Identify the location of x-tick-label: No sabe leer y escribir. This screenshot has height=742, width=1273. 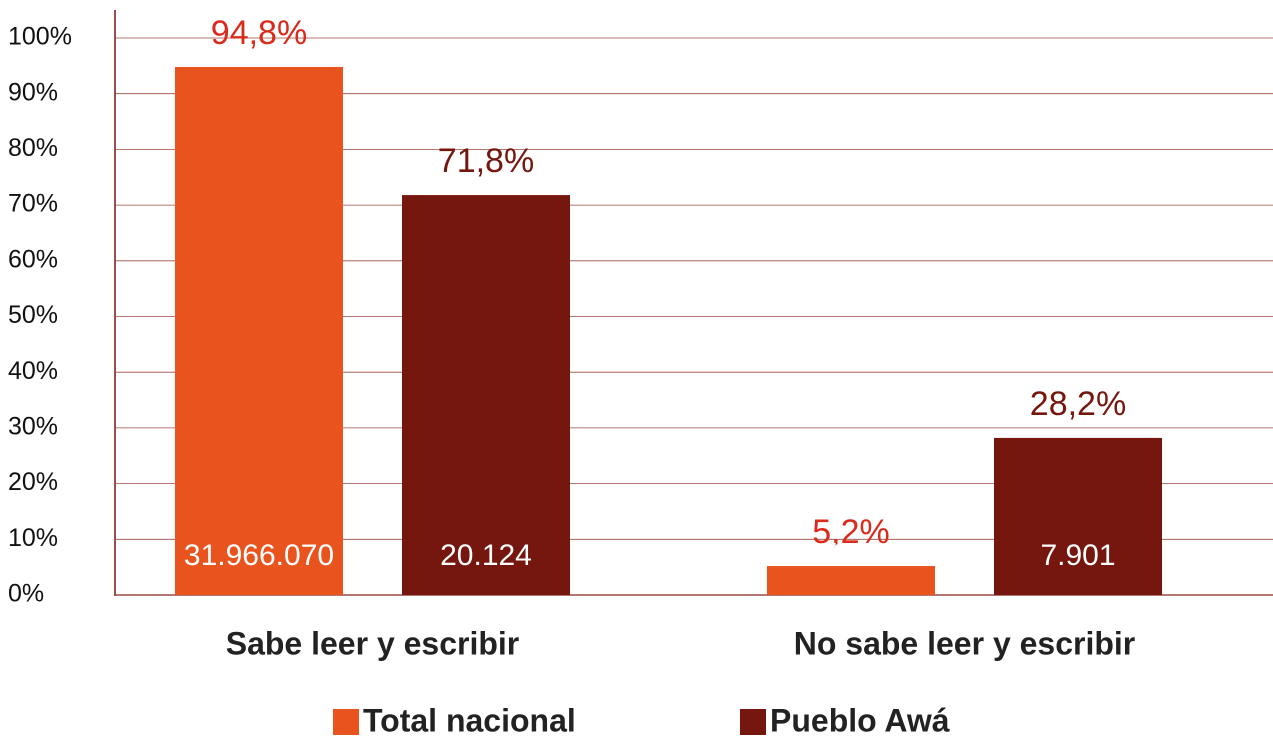
(965, 643).